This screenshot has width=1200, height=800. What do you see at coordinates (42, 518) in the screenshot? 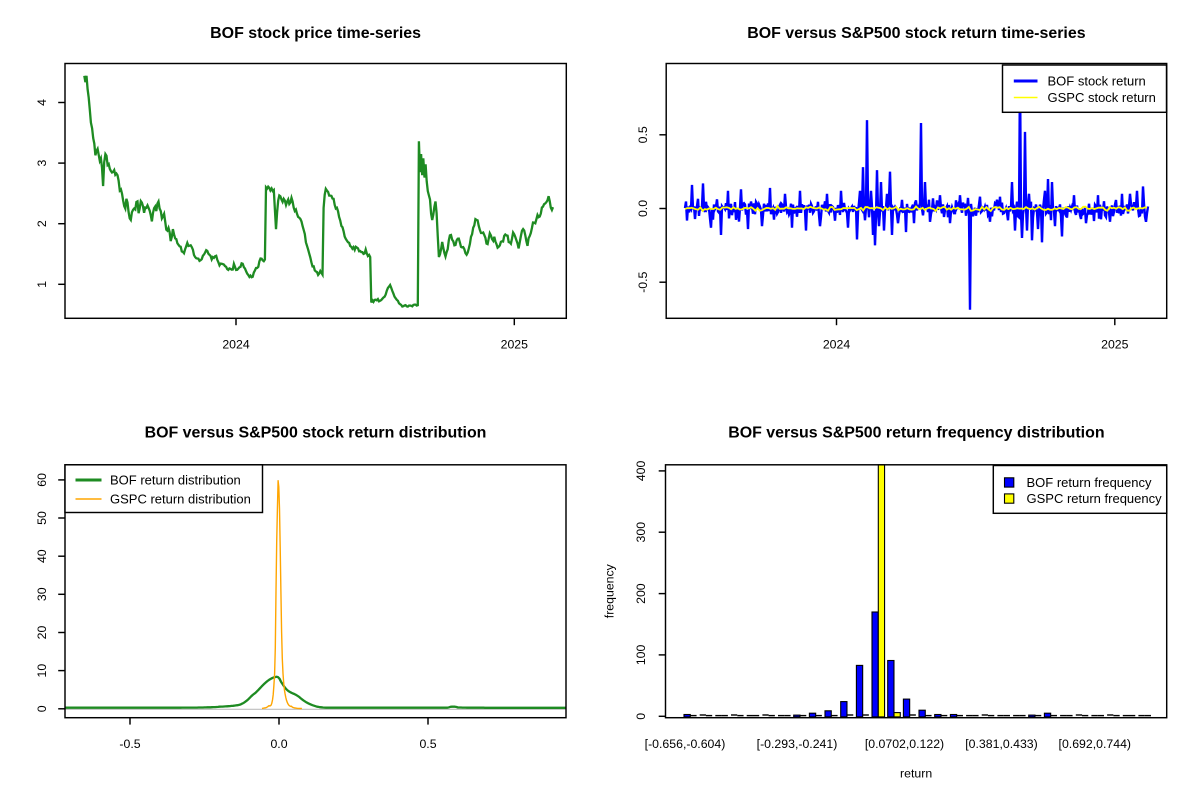
I see `svg-text: 50` at bounding box center [42, 518].